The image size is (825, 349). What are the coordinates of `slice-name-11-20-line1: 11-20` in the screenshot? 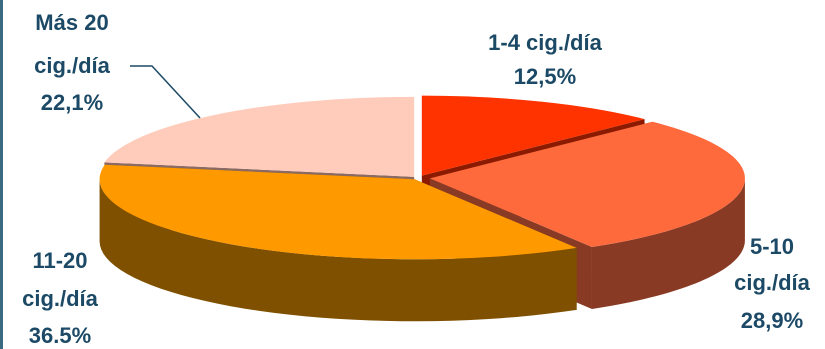 It's located at (59, 260).